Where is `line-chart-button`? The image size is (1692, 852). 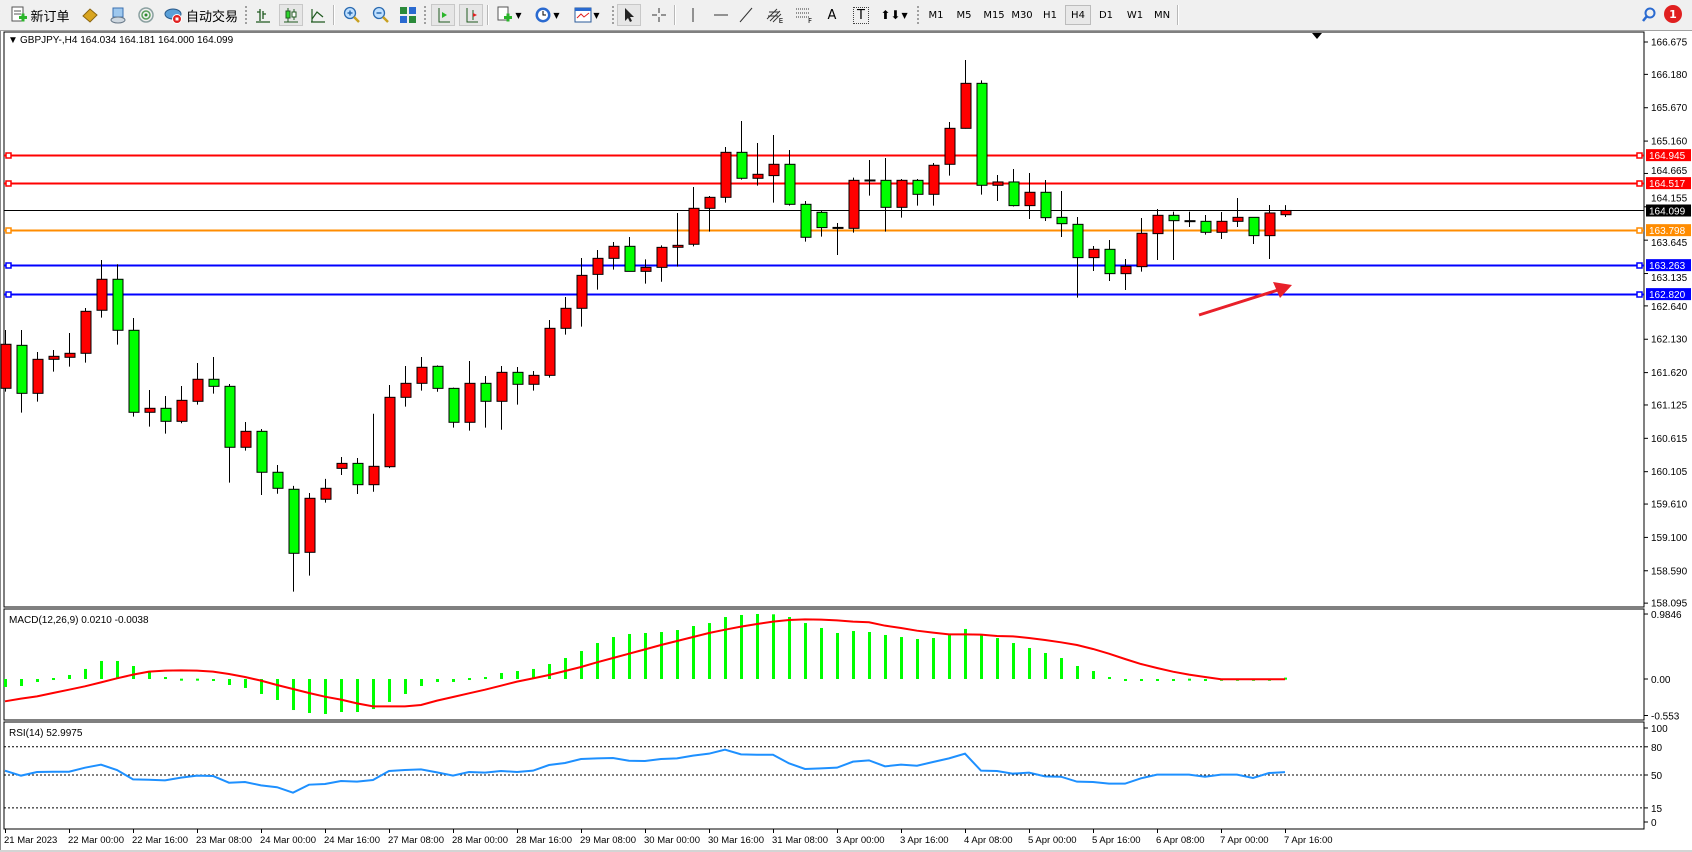
line-chart-button is located at coordinates (318, 15).